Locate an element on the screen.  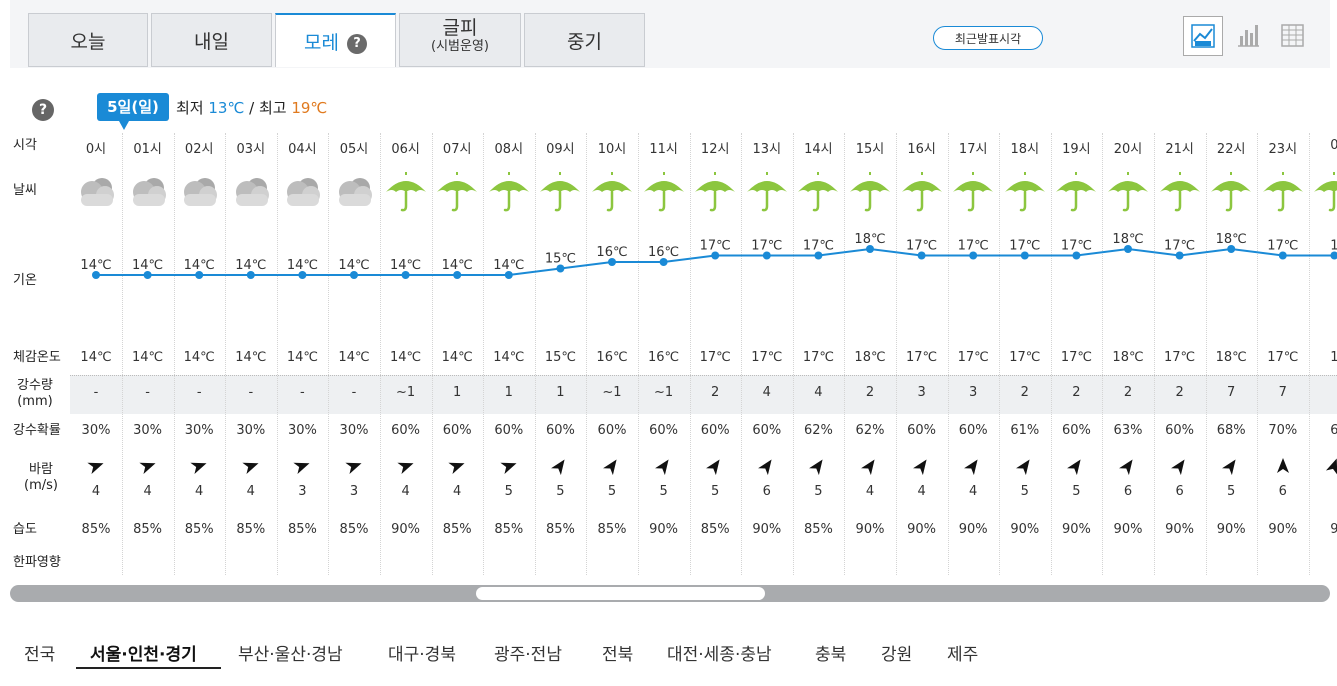
hour-label: 15시 is located at coordinates (870, 149).